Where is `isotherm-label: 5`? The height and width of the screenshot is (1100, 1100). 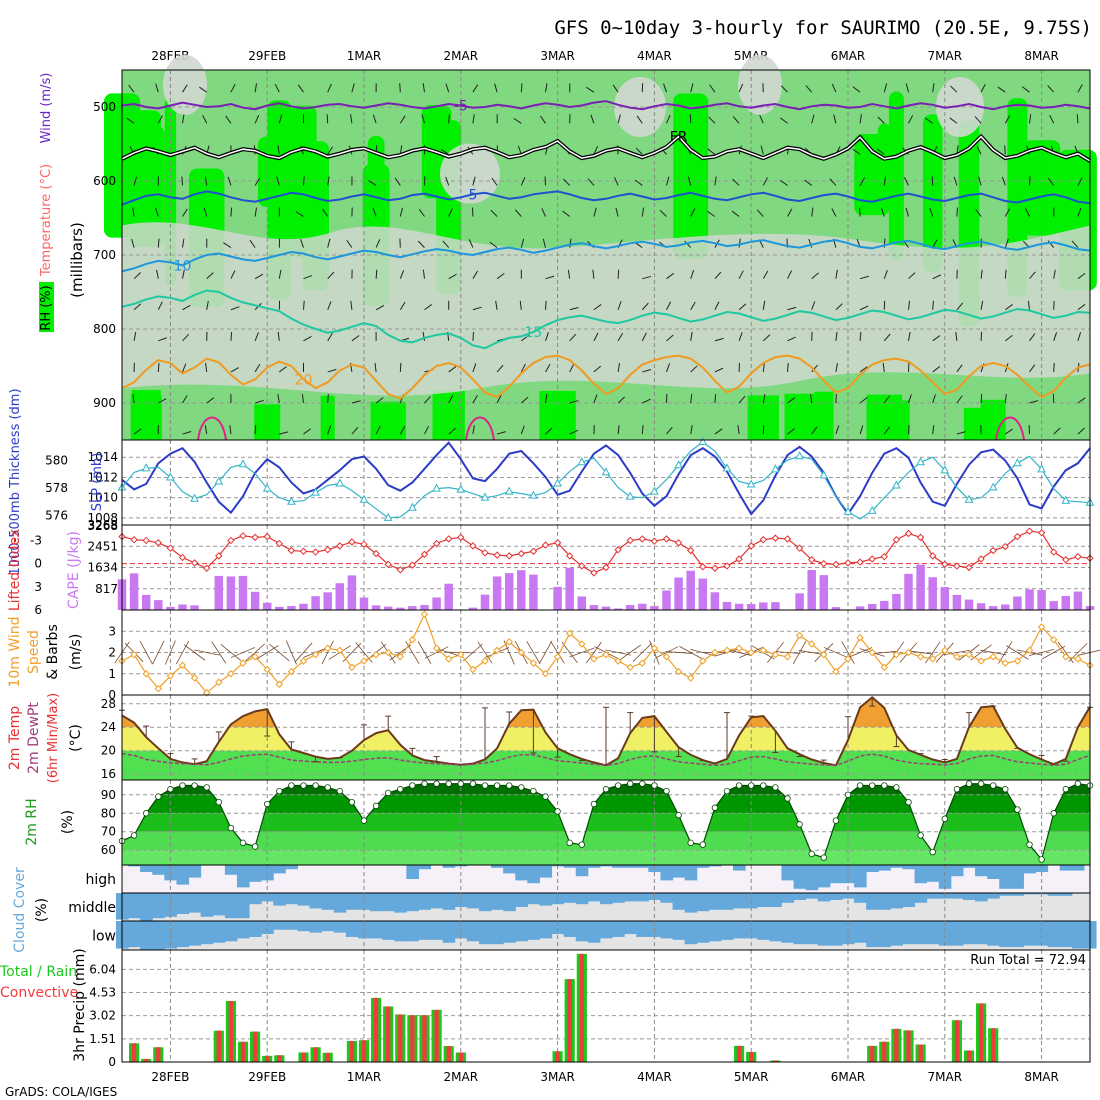 isotherm-label: 5 is located at coordinates (472, 195).